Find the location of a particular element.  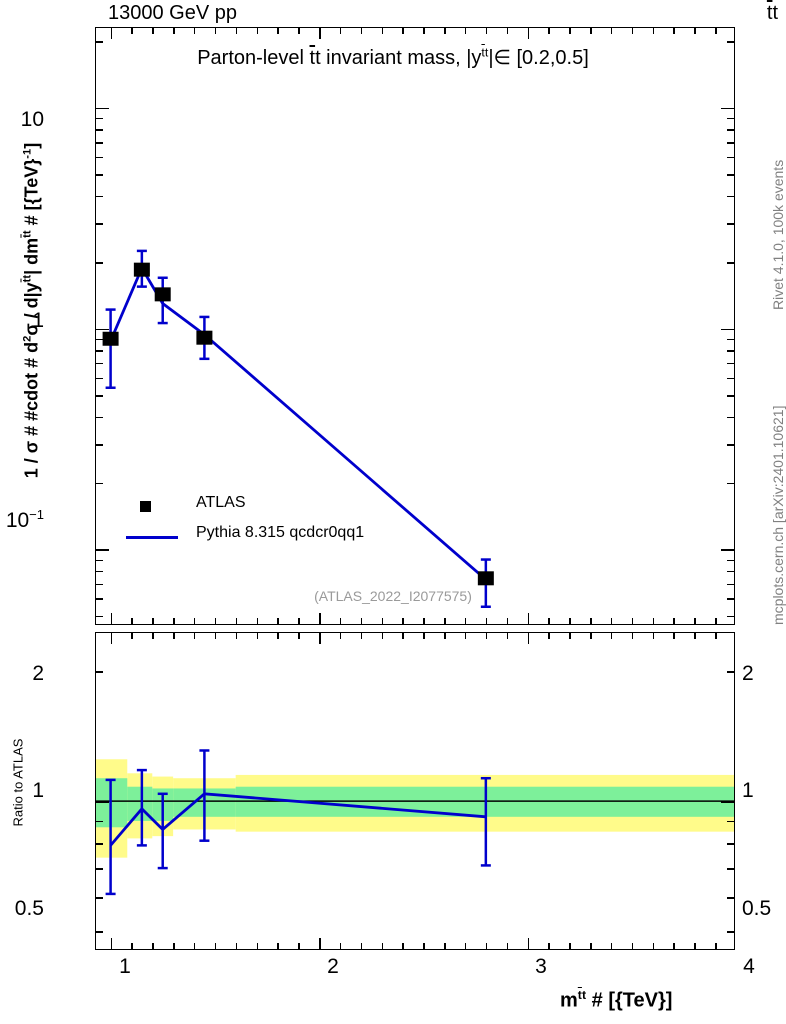

rivet-version-note: Rivet 4.1.0, 100k events is located at coordinates (778, 234).